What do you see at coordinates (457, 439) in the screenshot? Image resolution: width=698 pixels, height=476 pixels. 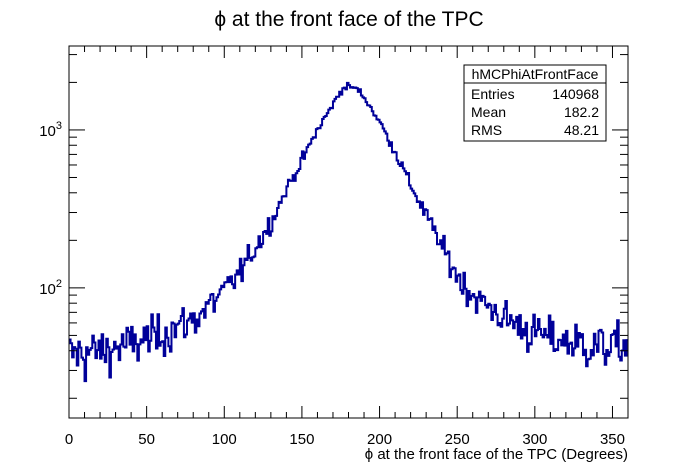 I see `x-tick-label: 250` at bounding box center [457, 439].